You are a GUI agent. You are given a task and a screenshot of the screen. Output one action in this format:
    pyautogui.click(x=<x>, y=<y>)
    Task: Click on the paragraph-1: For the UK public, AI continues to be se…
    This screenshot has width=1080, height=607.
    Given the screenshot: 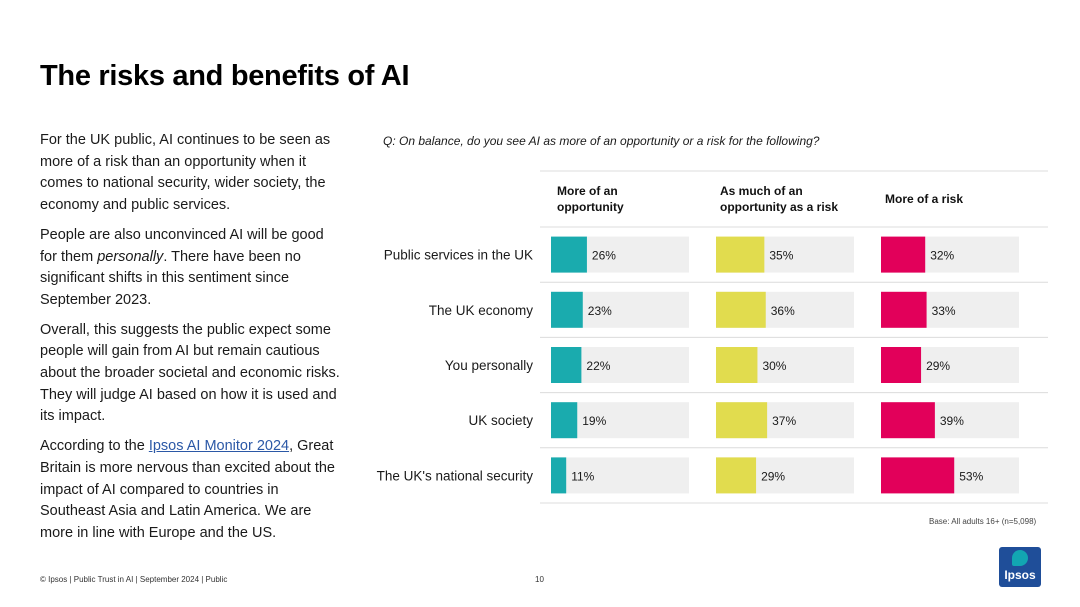 What is the action you would take?
    pyautogui.click(x=185, y=173)
    